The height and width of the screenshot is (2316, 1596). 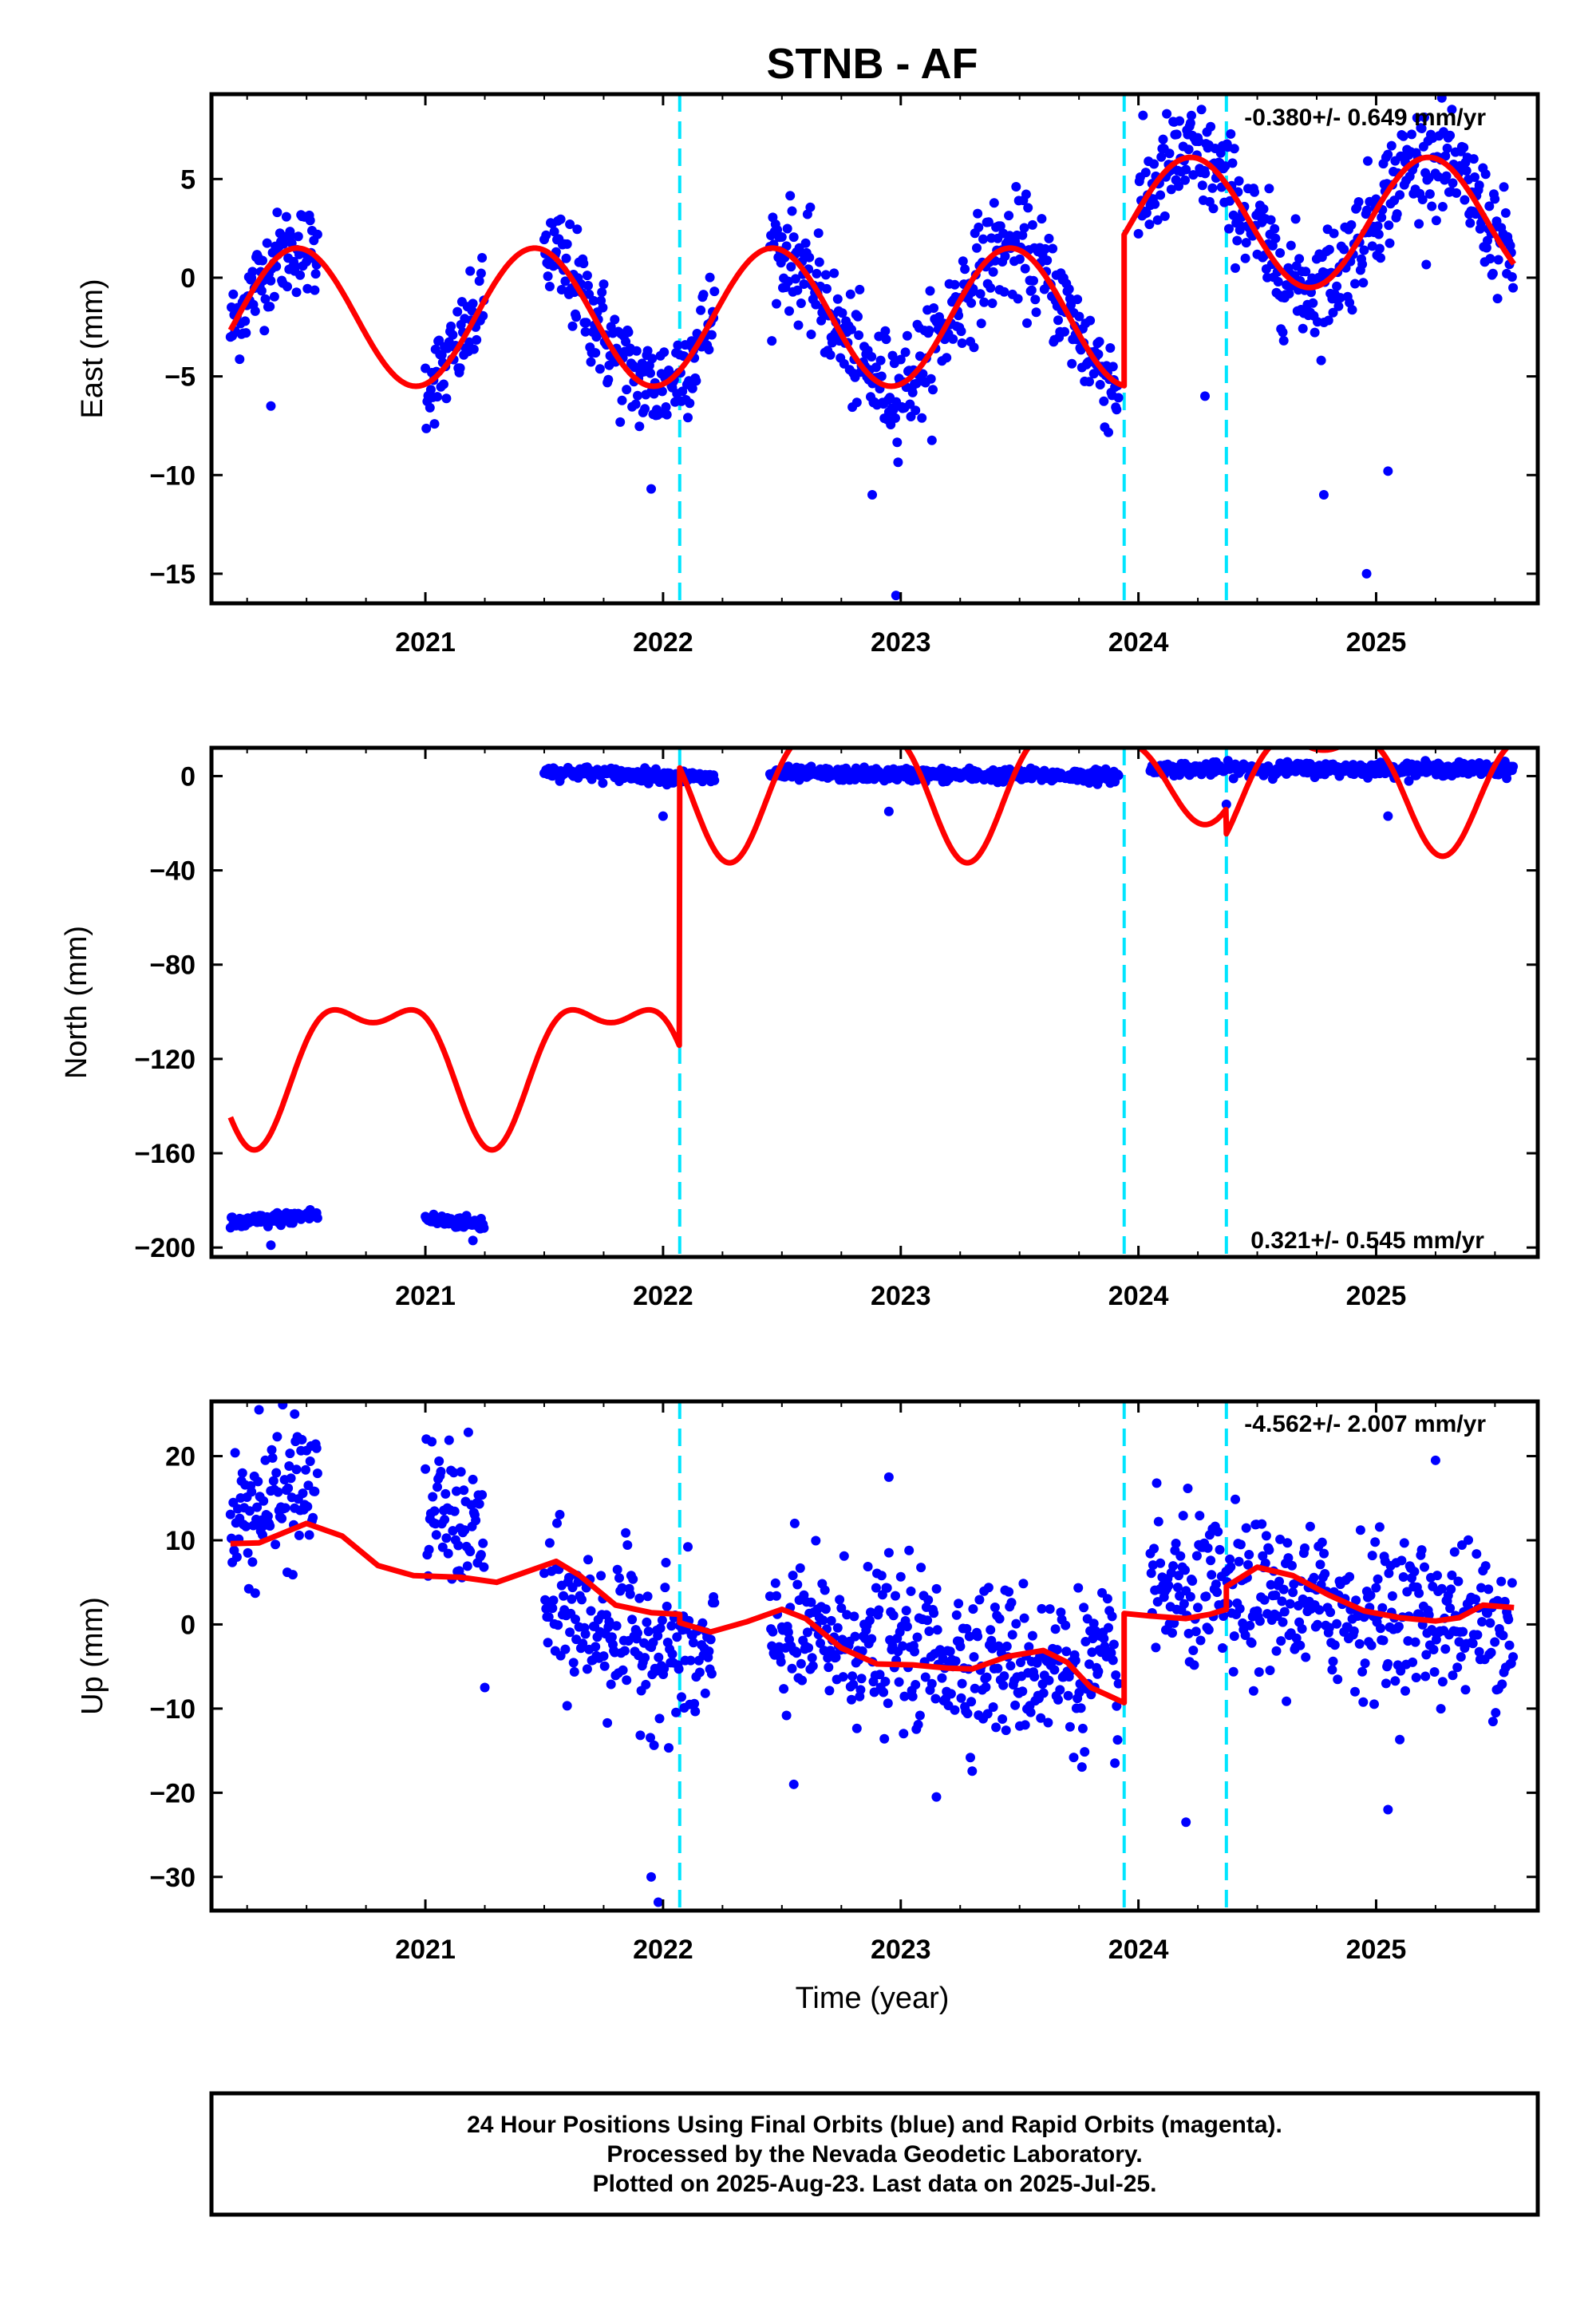 I want to click on up-y-axis-label: Up (mm), so click(x=92, y=1656).